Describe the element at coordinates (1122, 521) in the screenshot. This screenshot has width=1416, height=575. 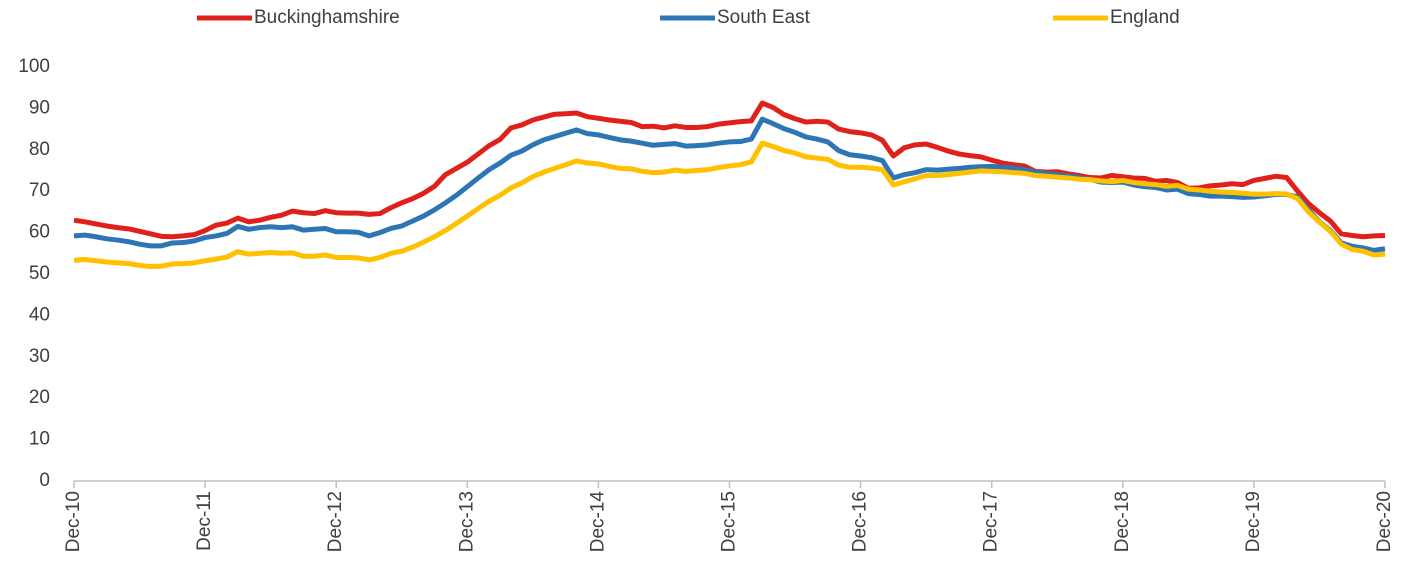
I see `x-tick-label: Dec-18` at that location.